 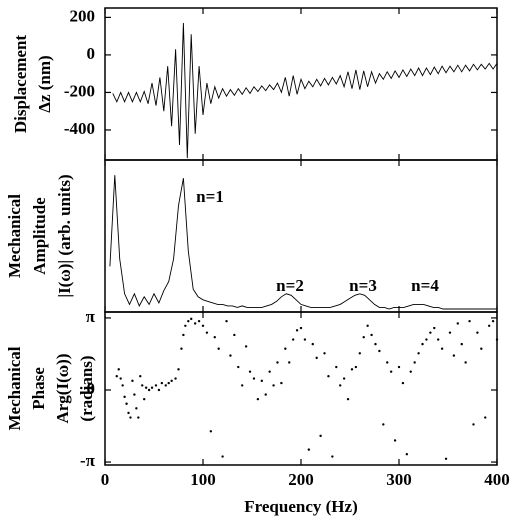 I want to click on annotation: n=1, so click(x=210, y=196).